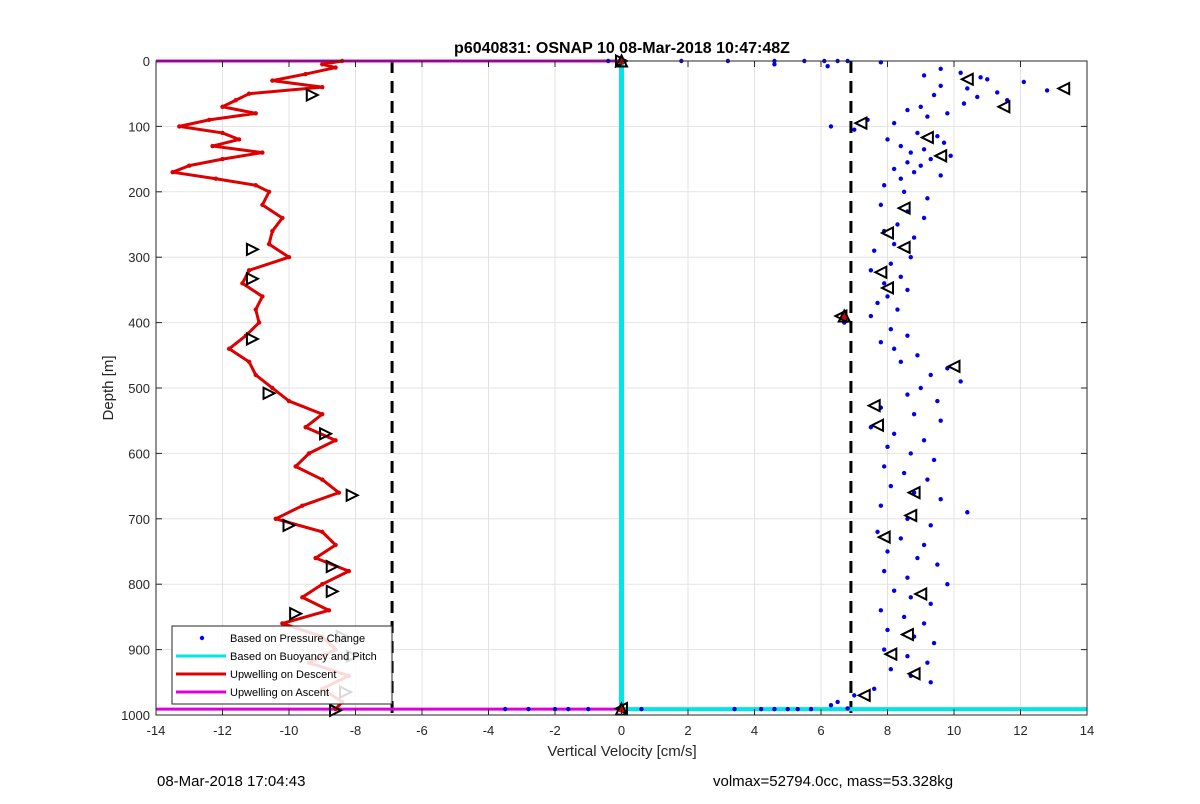 The width and height of the screenshot is (1200, 804). I want to click on y-tick-label: 1000, so click(135, 715).